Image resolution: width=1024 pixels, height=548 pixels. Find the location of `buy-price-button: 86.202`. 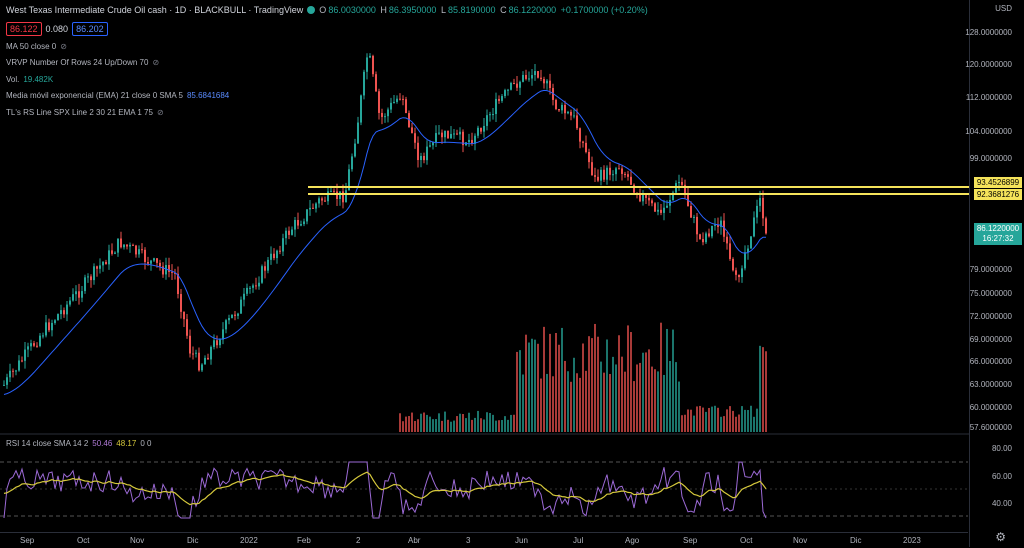

buy-price-button: 86.202 is located at coordinates (90, 29).